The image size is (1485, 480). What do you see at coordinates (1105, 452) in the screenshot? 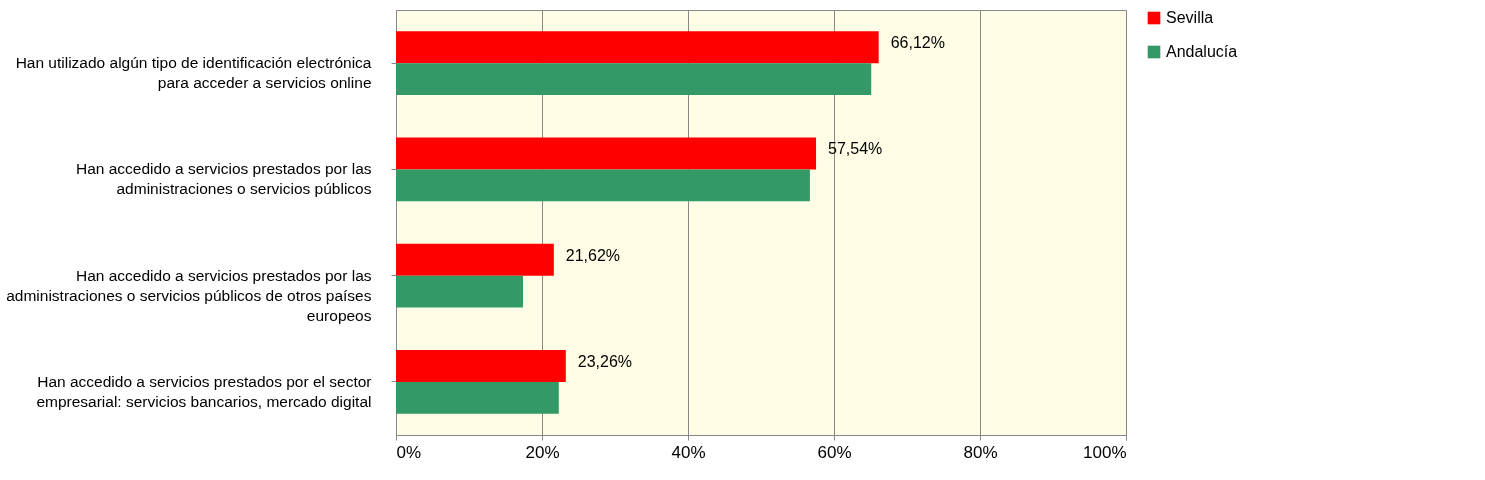
I see `x-tick-label: 100%` at bounding box center [1105, 452].